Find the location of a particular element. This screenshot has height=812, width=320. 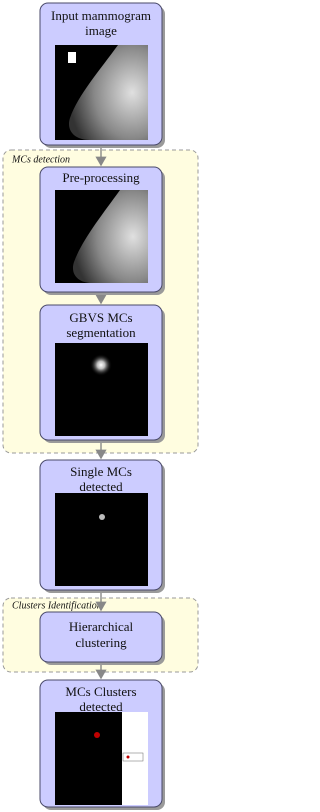

detected-image is located at coordinates (101, 539).